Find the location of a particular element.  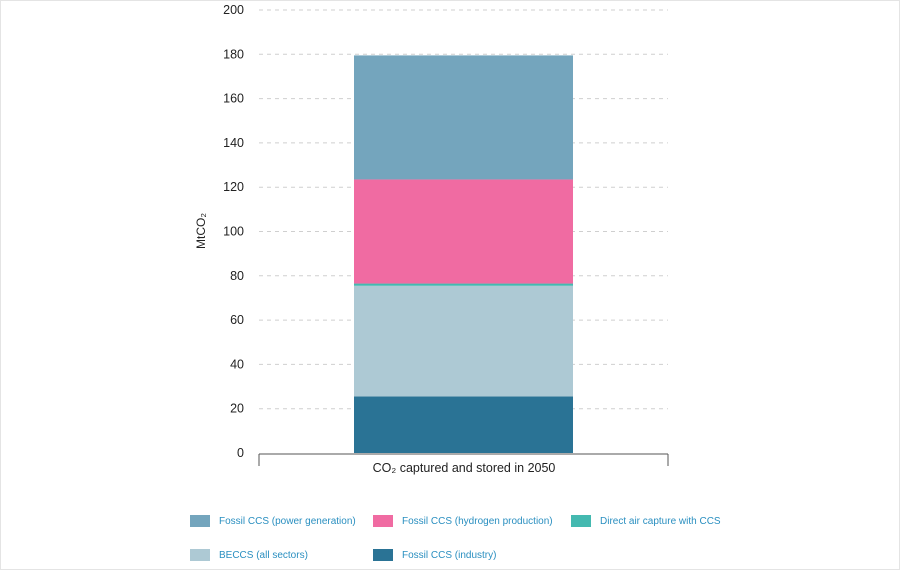

y-tick-label-40: 40 is located at coordinates (237, 364).